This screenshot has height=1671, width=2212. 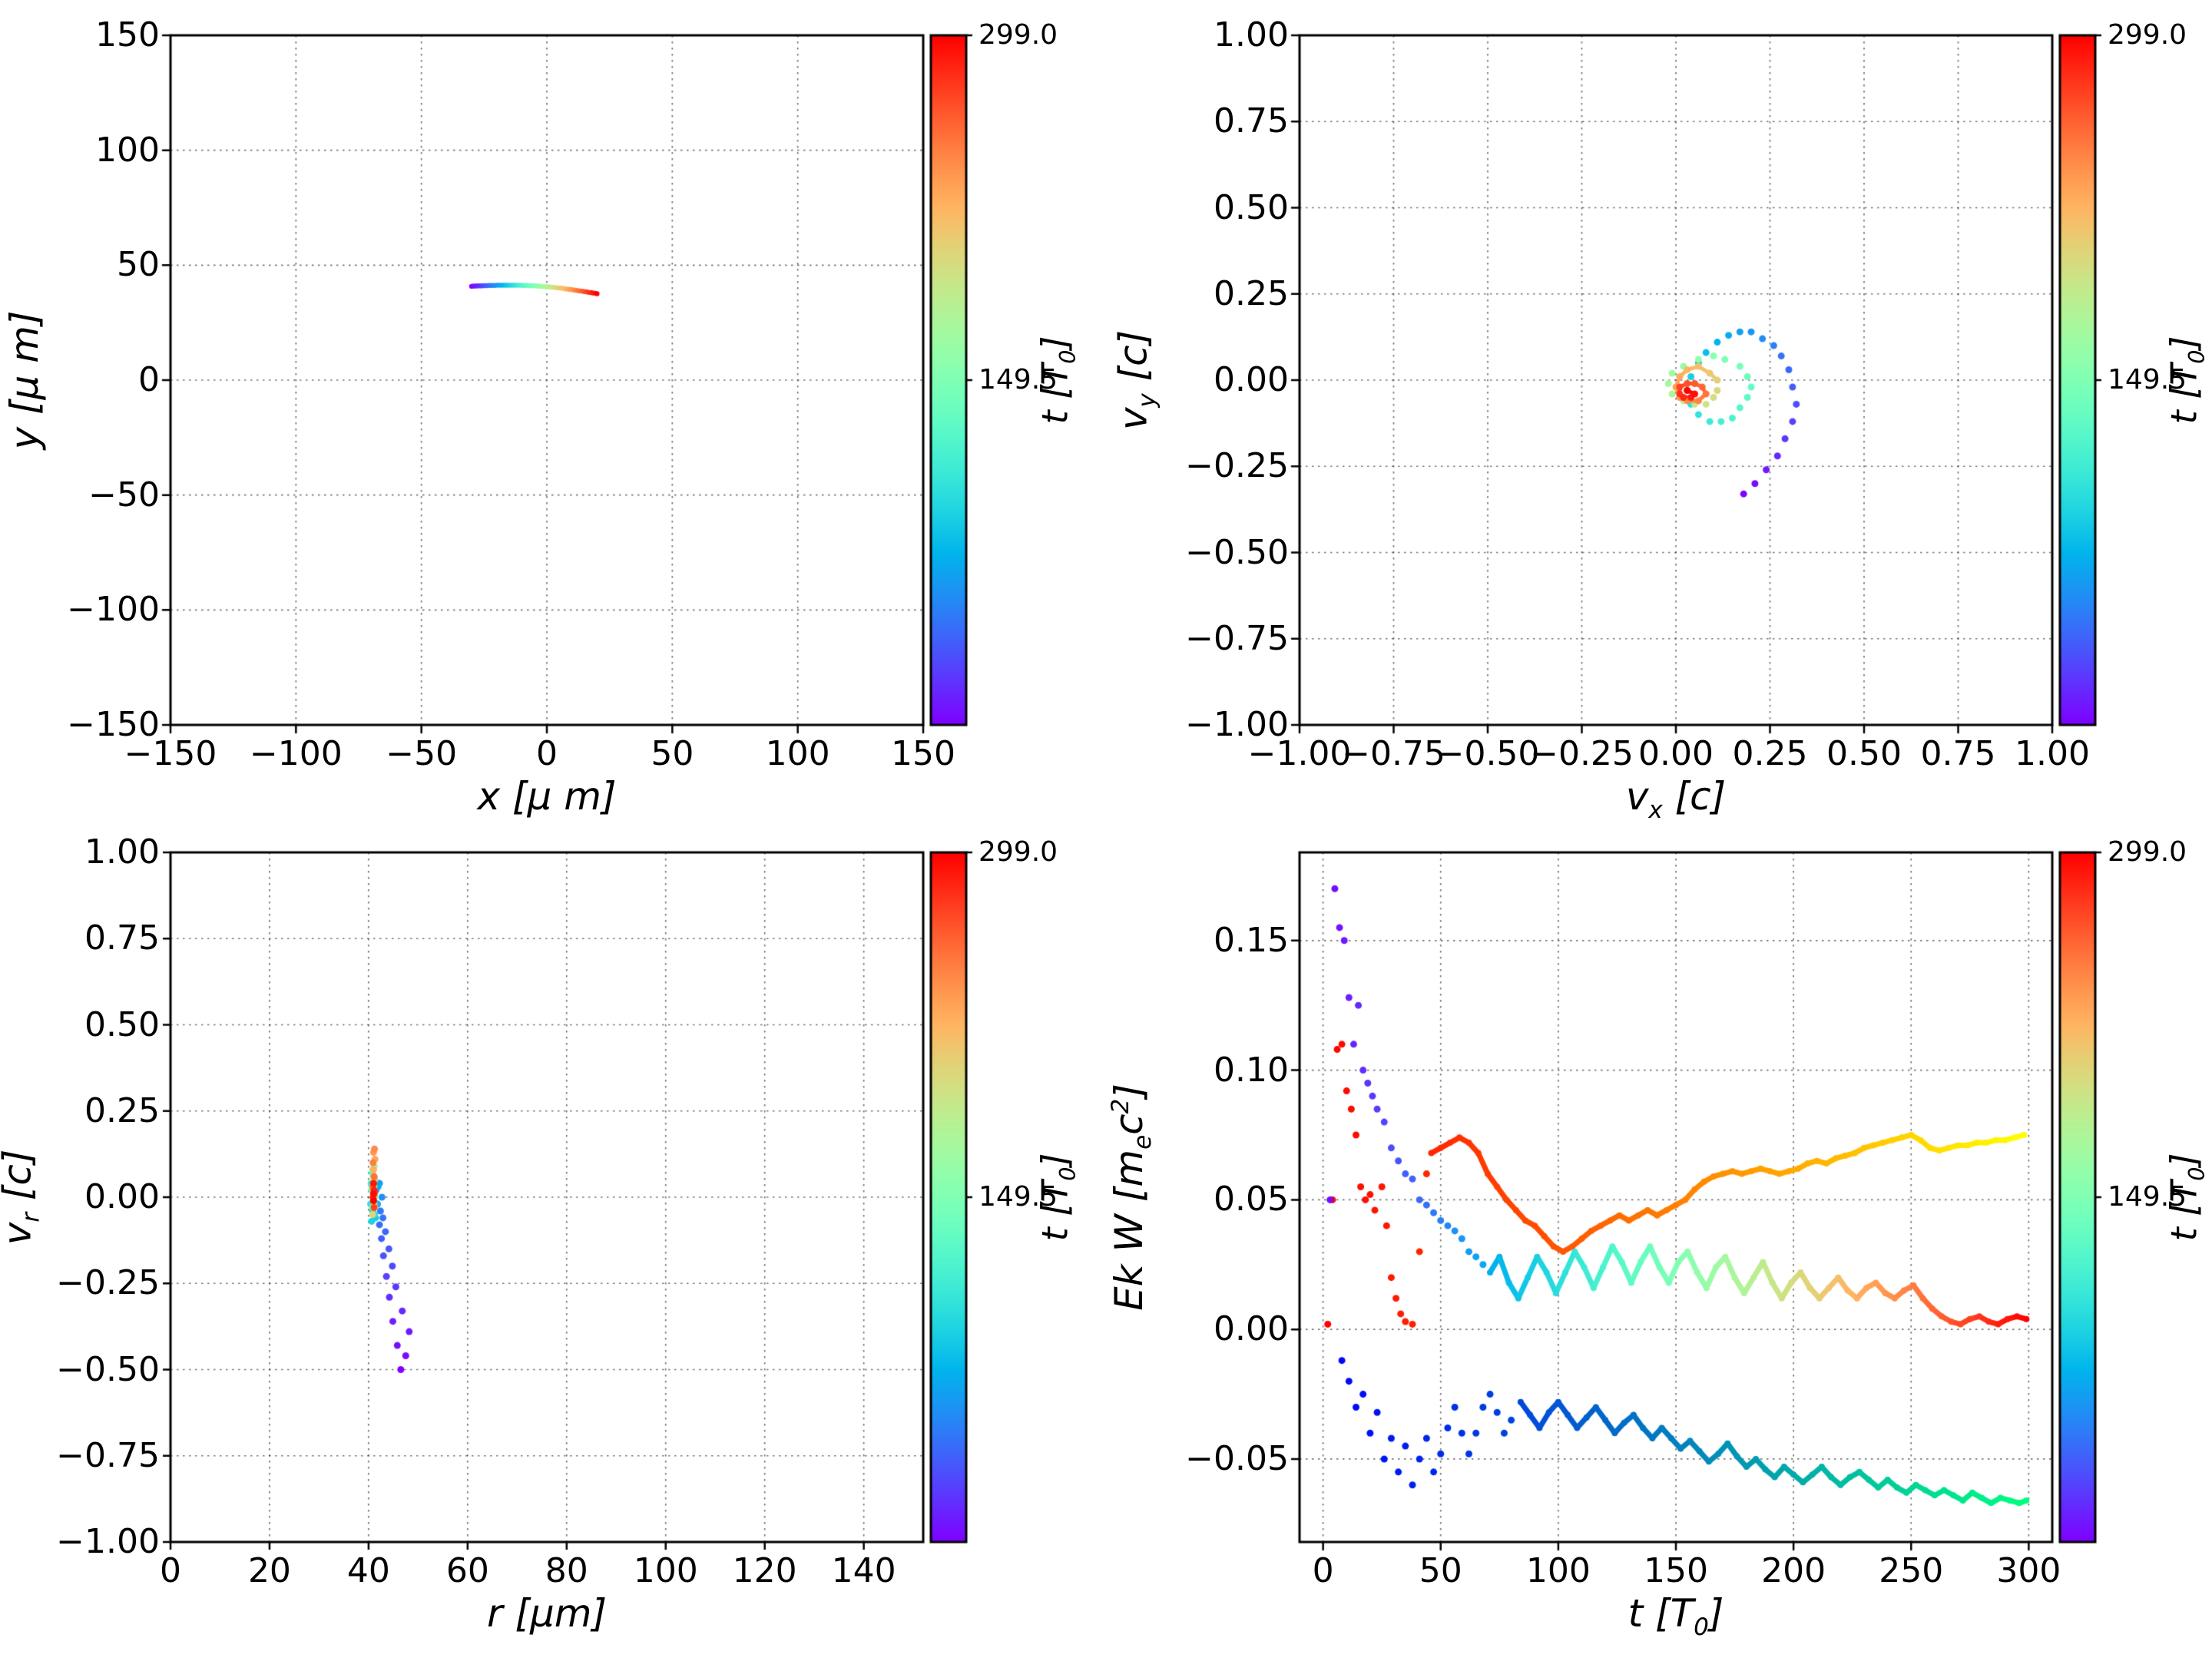 What do you see at coordinates (1488, 753) in the screenshot?
I see `x-tick-label: −0.50` at bounding box center [1488, 753].